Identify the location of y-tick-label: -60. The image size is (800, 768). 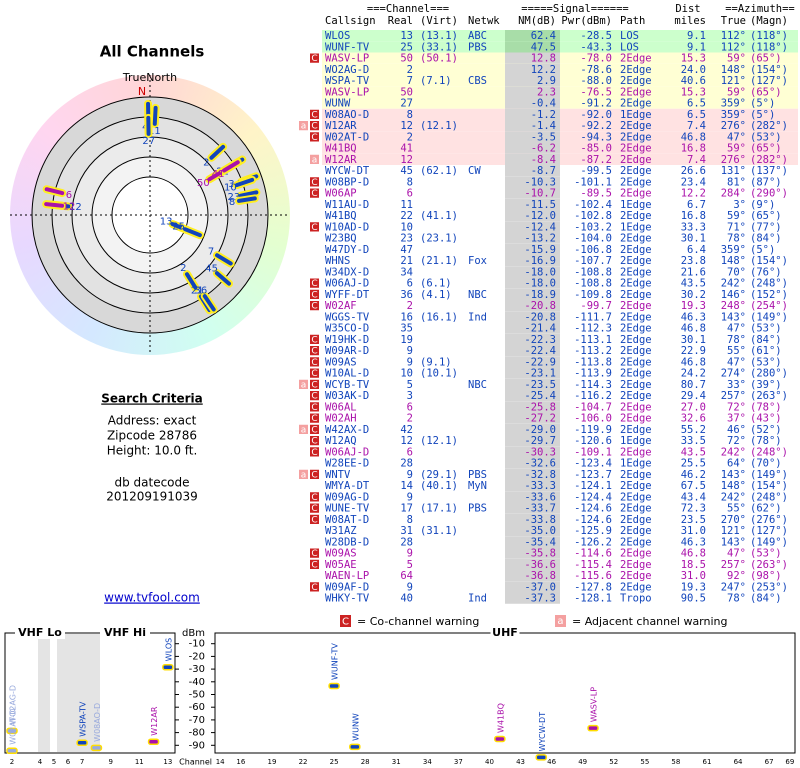
(197, 707).